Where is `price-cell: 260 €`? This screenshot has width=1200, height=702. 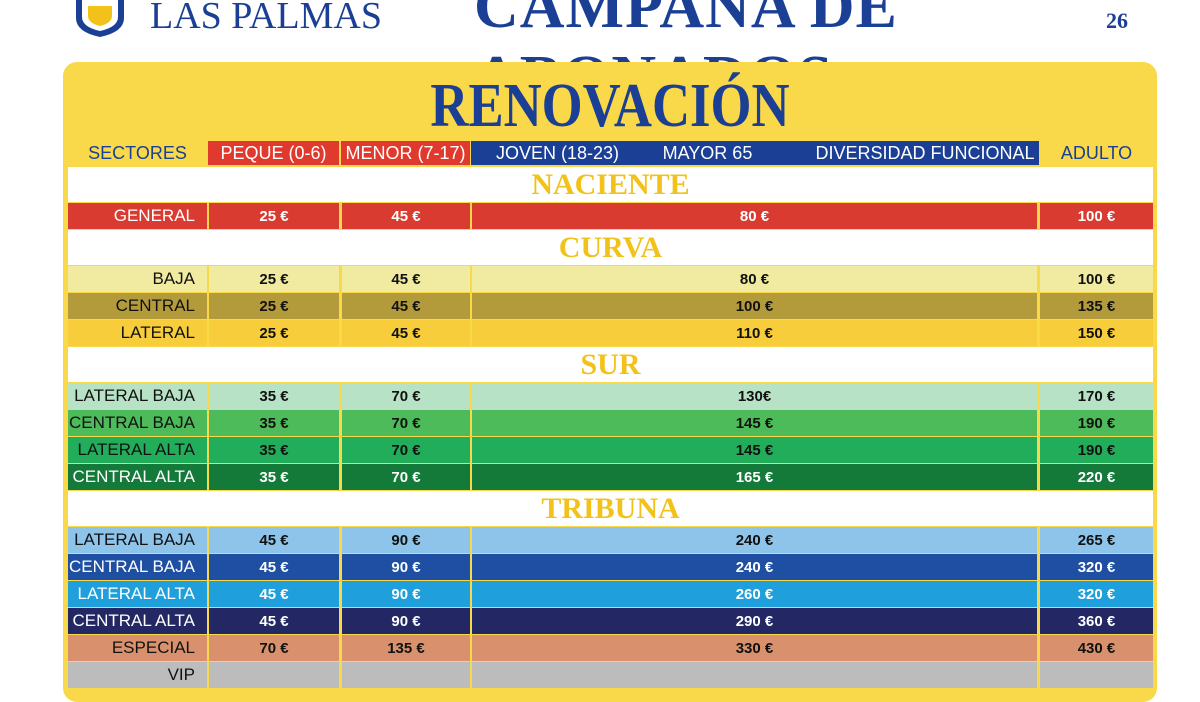
price-cell: 260 € is located at coordinates (754, 594).